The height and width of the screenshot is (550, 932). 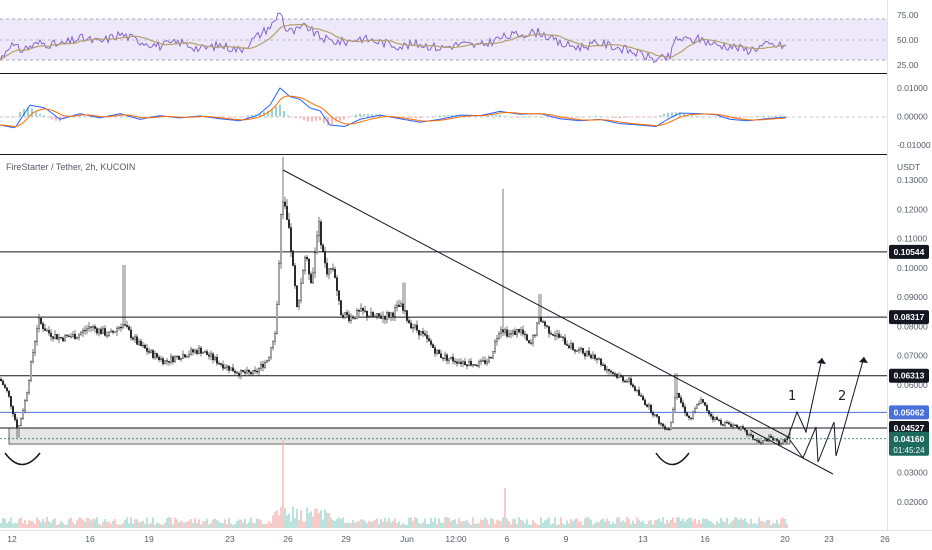 What do you see at coordinates (12, 539) in the screenshot?
I see `time-tick-label: 12` at bounding box center [12, 539].